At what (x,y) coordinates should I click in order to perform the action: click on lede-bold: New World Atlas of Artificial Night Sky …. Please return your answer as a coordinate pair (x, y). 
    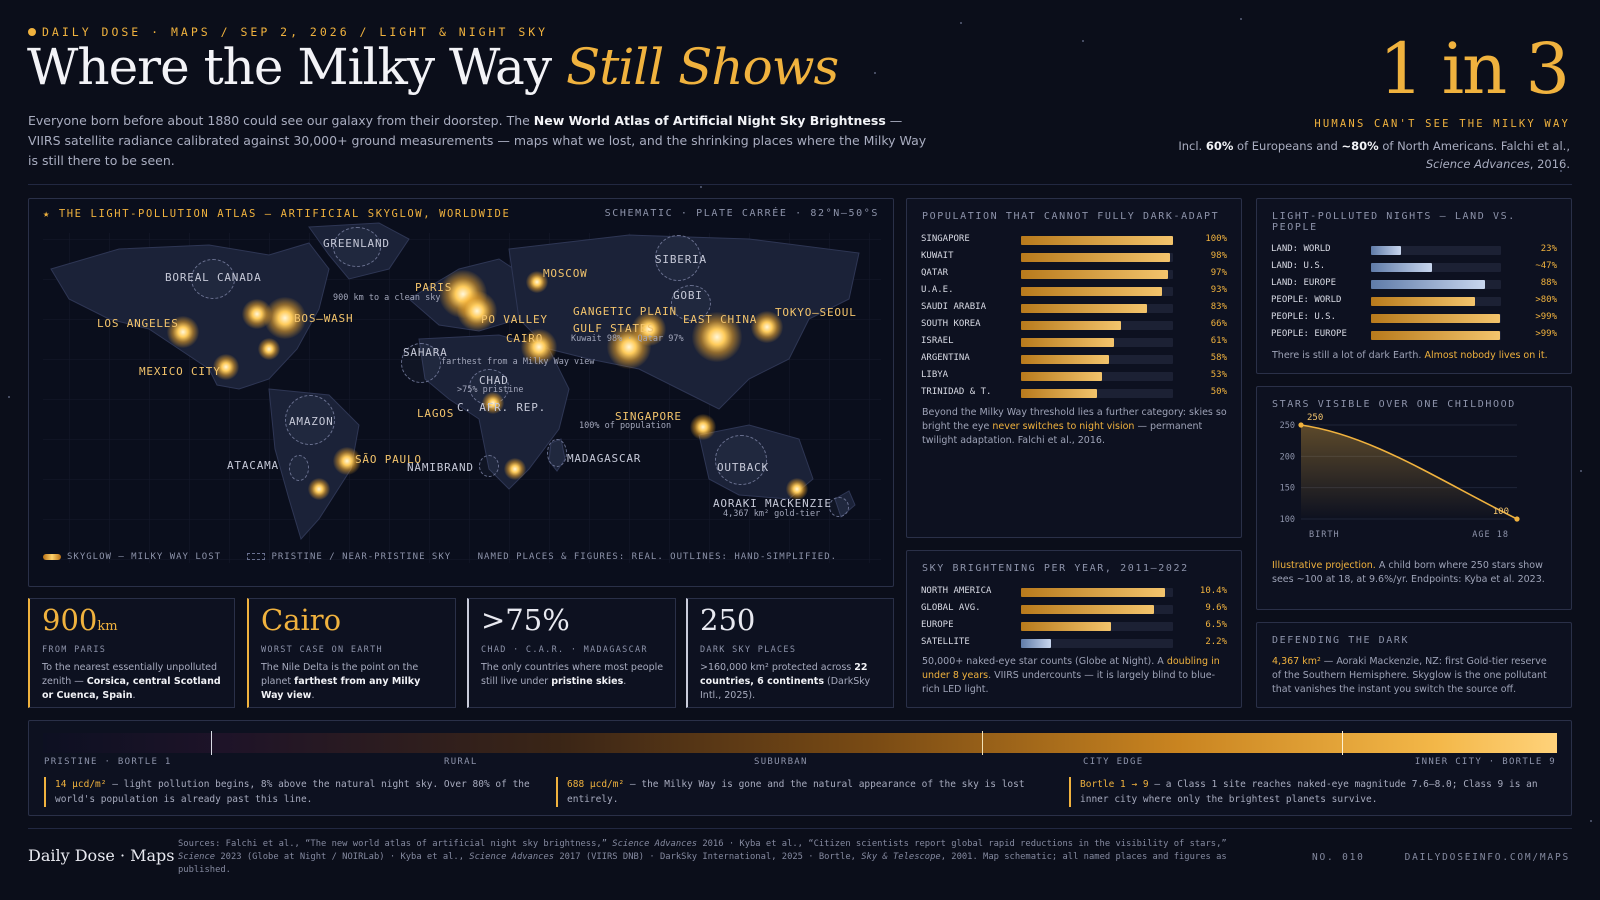
    Looking at the image, I should click on (709, 120).